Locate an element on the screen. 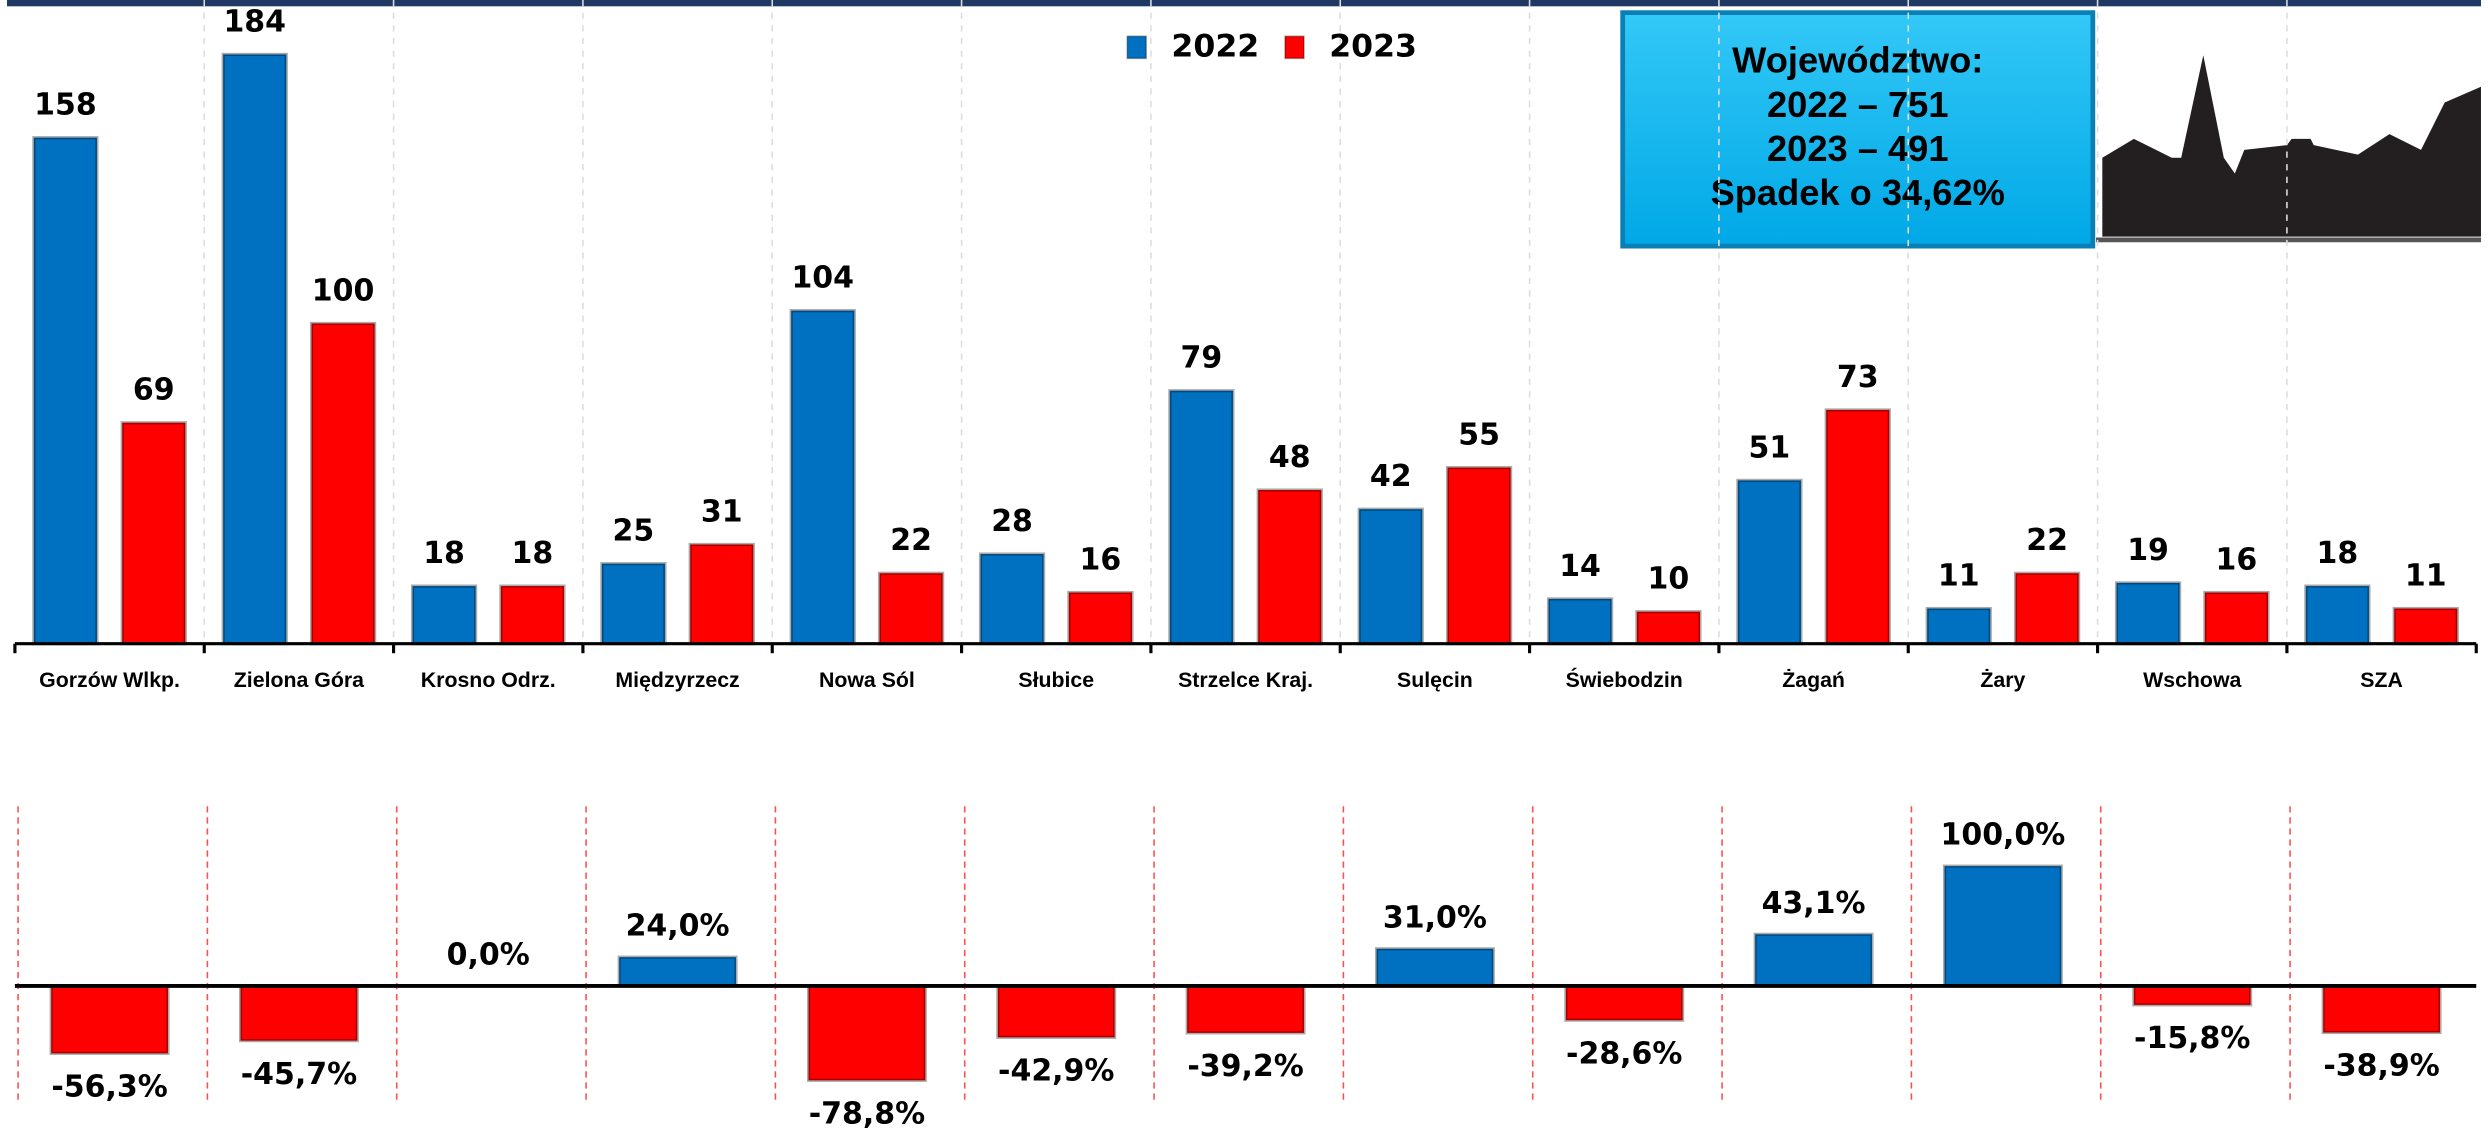 The image size is (2488, 1136). x-tick-label: Sulęcin is located at coordinates (1435, 680).